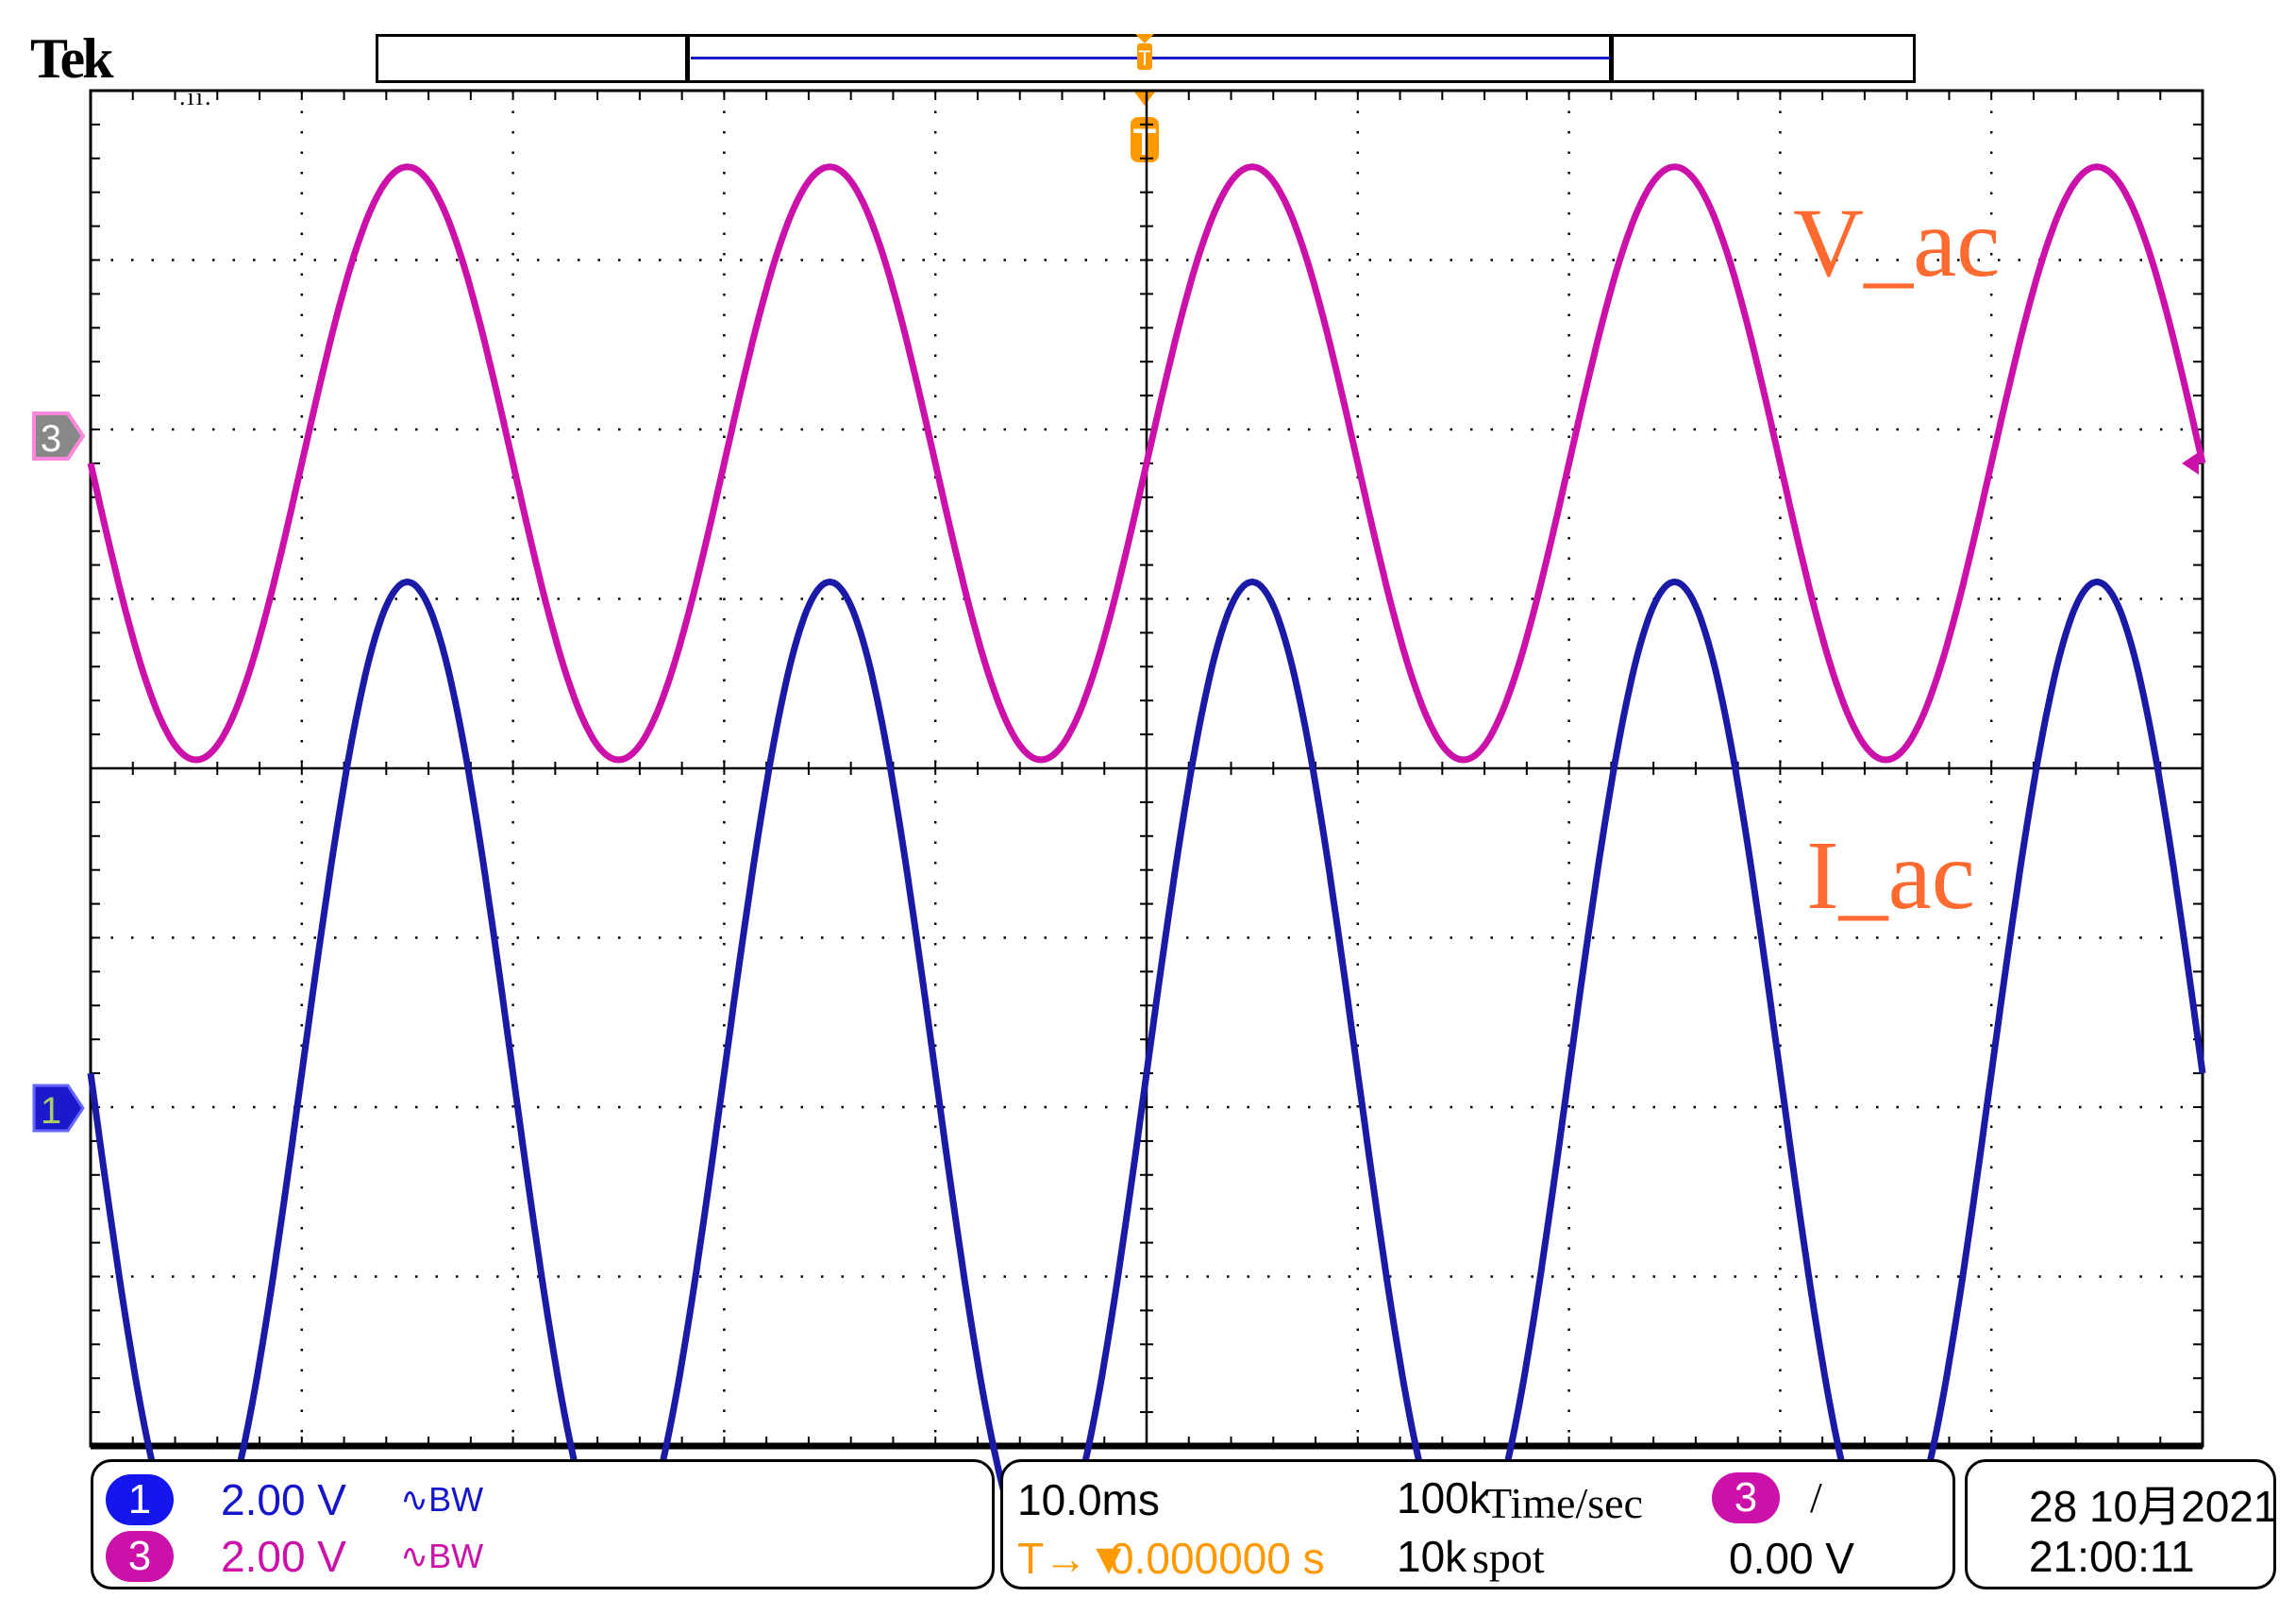 The height and width of the screenshot is (1614, 2296). Describe the element at coordinates (1897, 243) in the screenshot. I see `series-label-v-ac: V_ac` at that location.